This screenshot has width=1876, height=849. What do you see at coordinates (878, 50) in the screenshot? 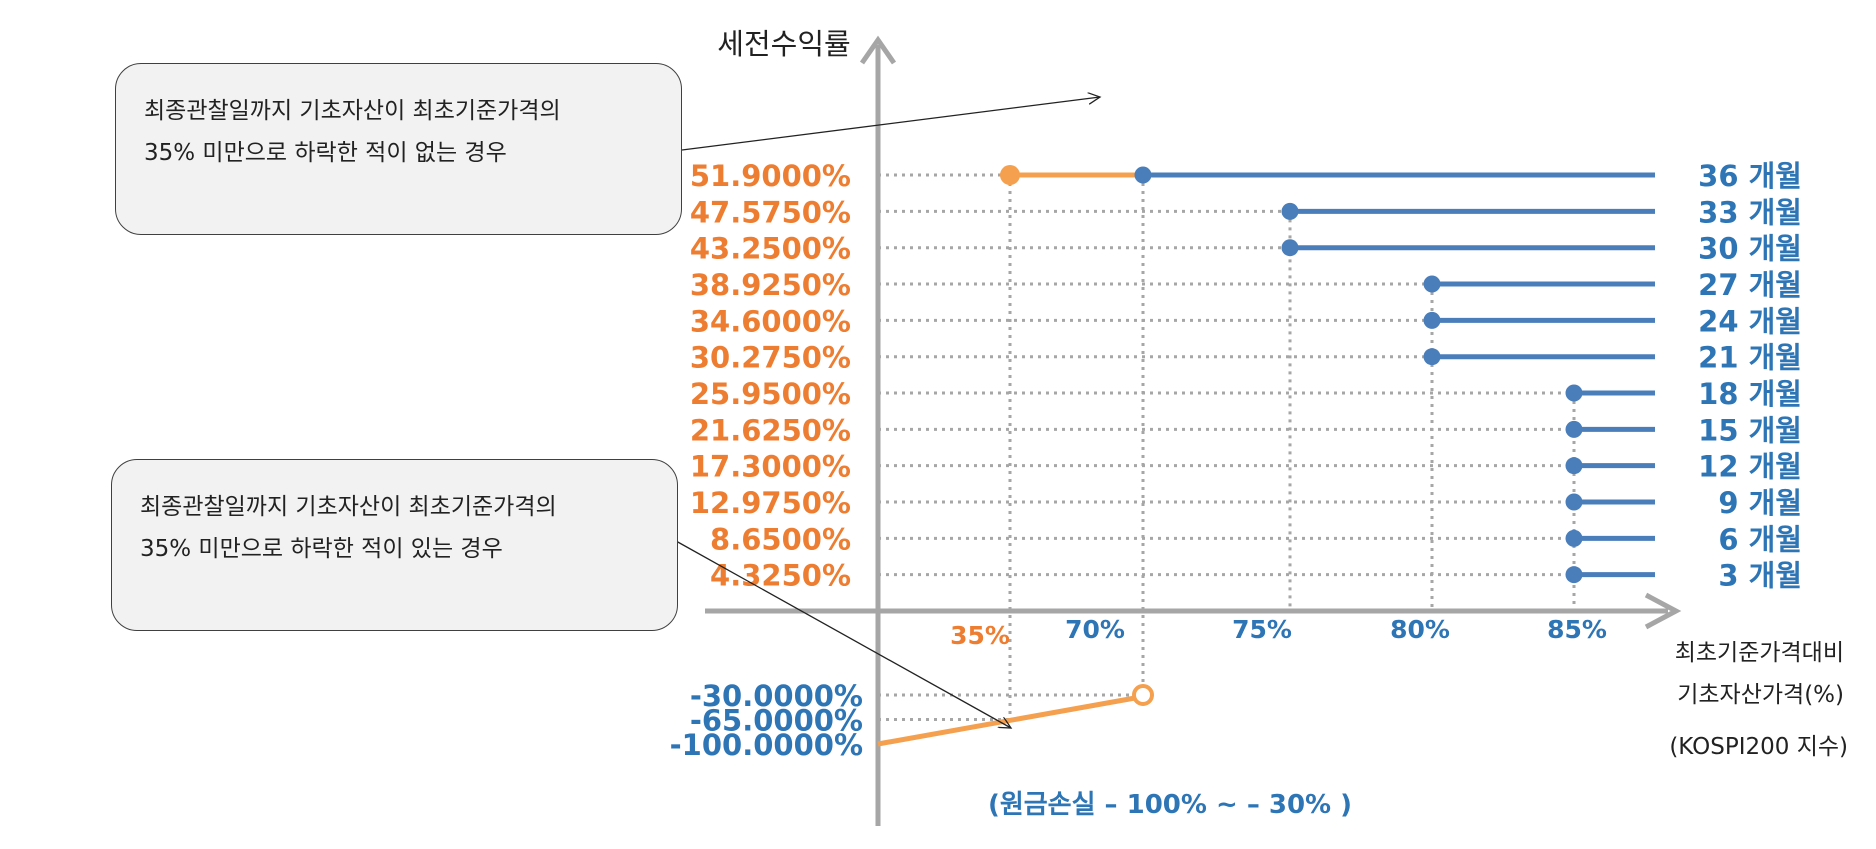
I see `y-axis-arrowhead` at bounding box center [878, 50].